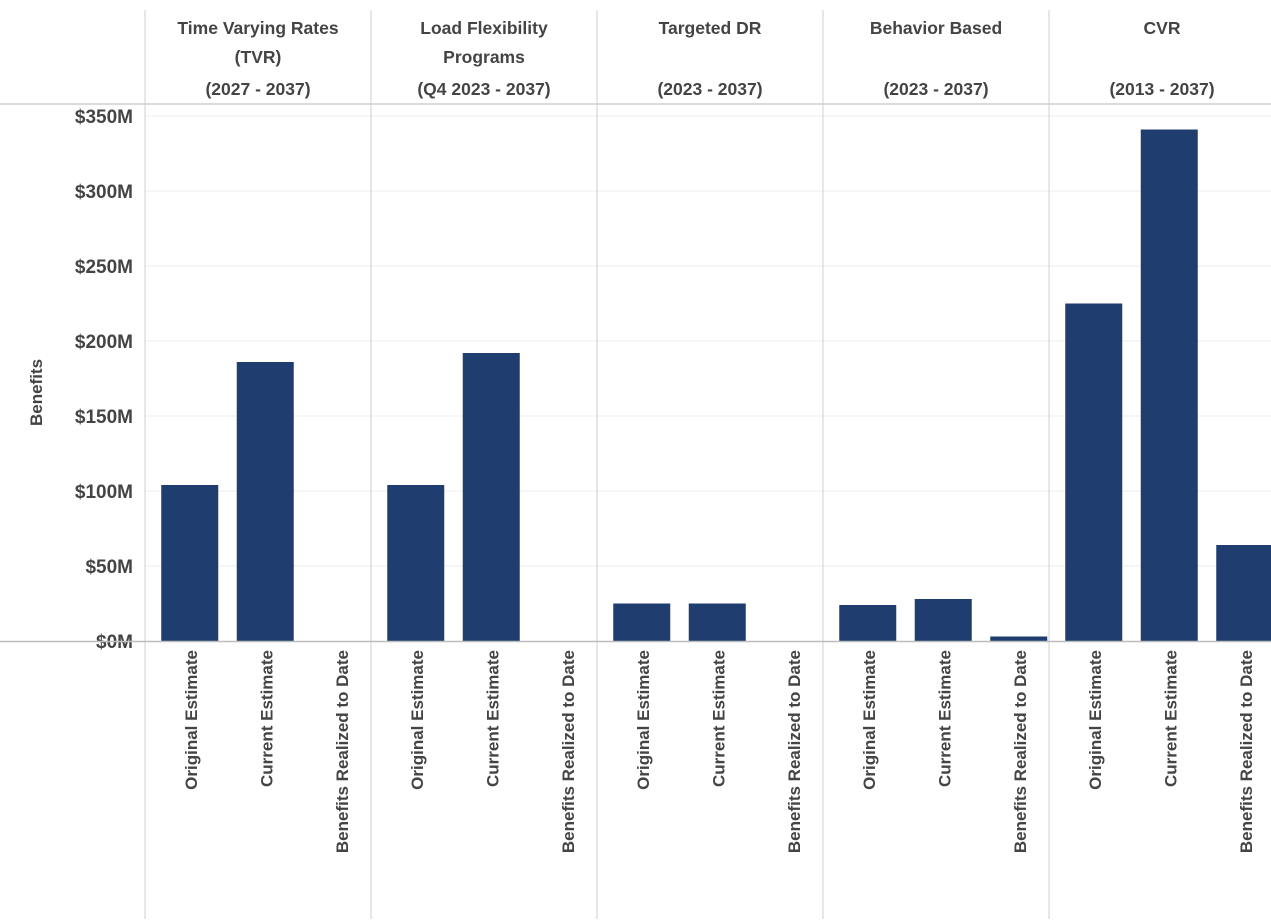 Image resolution: width=1271 pixels, height=924 pixels. What do you see at coordinates (710, 28) in the screenshot?
I see `panel-title-line: Targeted DR` at bounding box center [710, 28].